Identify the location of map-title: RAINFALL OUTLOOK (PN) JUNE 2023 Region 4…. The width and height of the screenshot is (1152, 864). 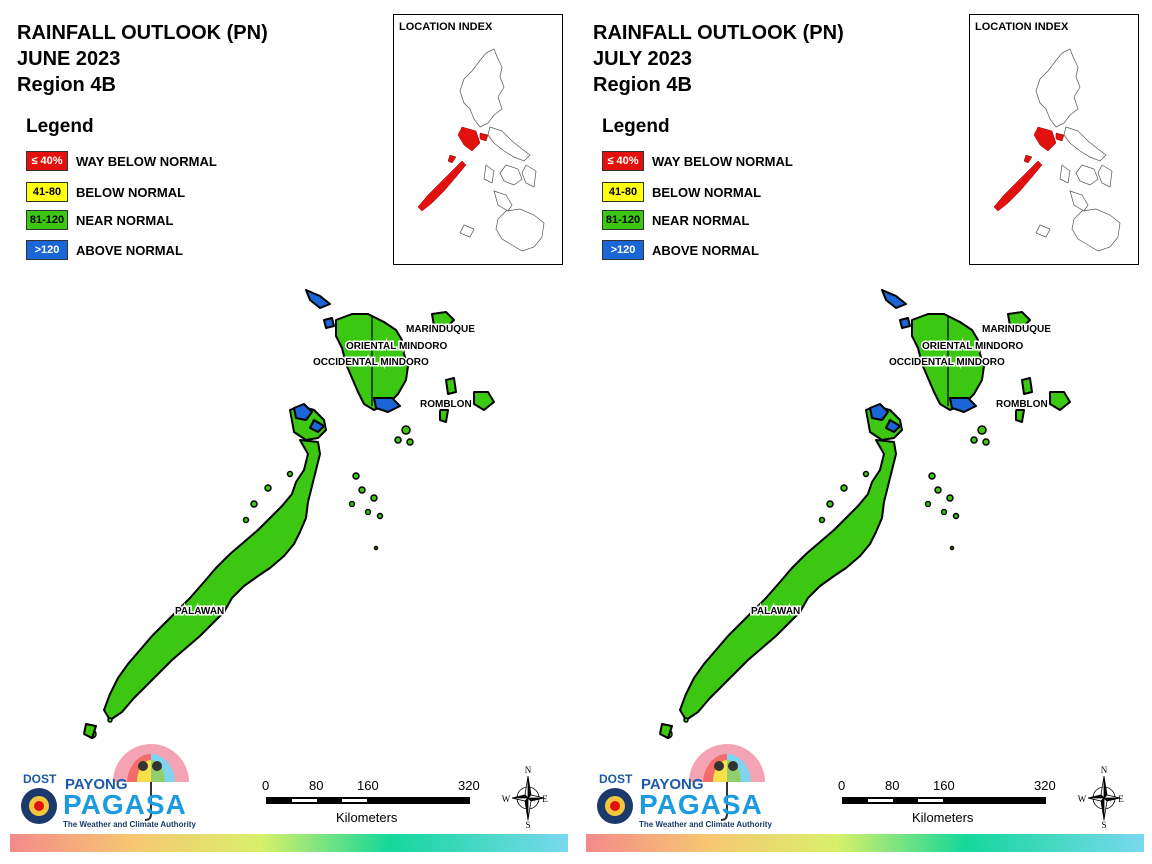
(142, 59).